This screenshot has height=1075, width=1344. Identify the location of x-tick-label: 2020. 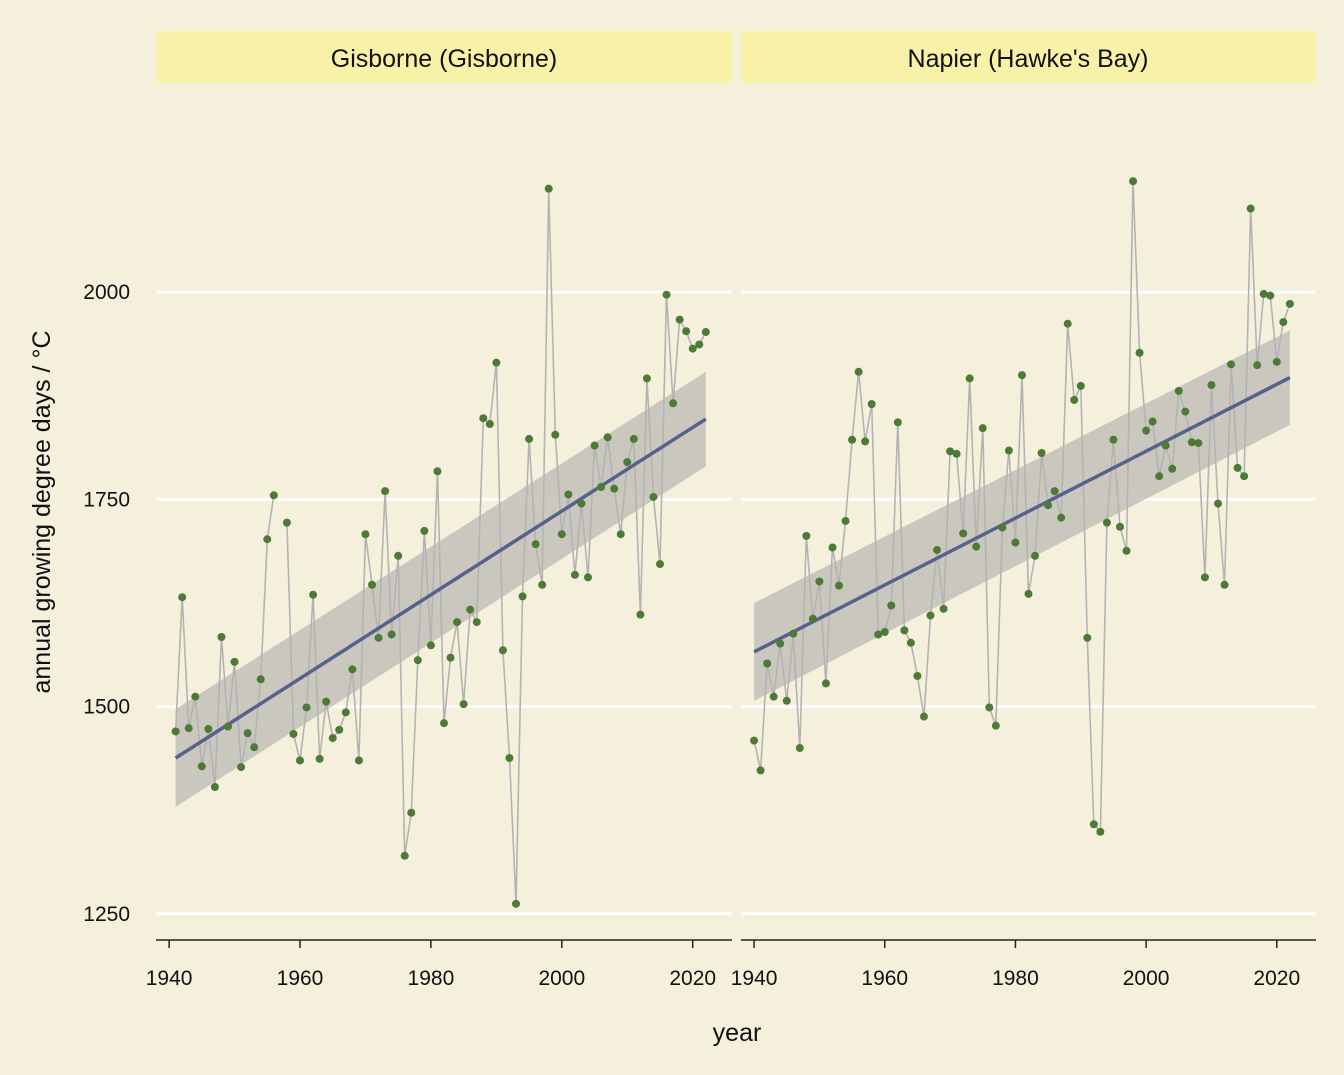
(692, 978).